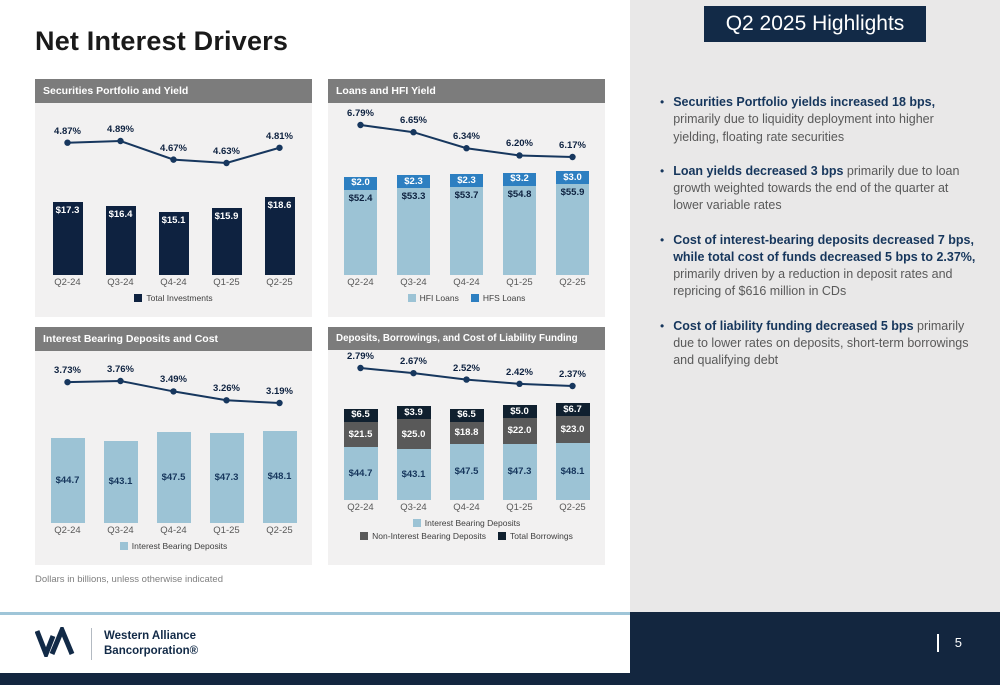 Image resolution: width=1000 pixels, height=685 pixels. I want to click on x-axis-label: Q4-24, so click(173, 530).